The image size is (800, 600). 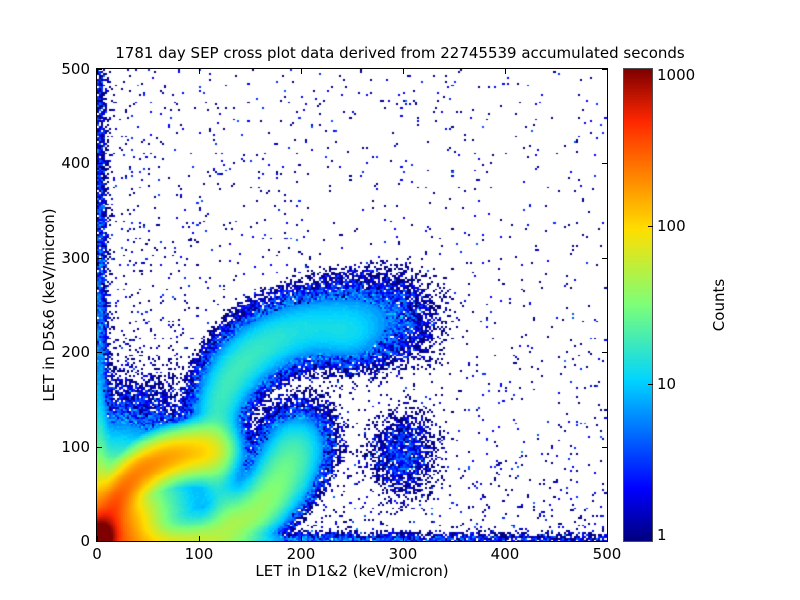 I want to click on y-tick-label-1: 100, so click(x=75, y=446).